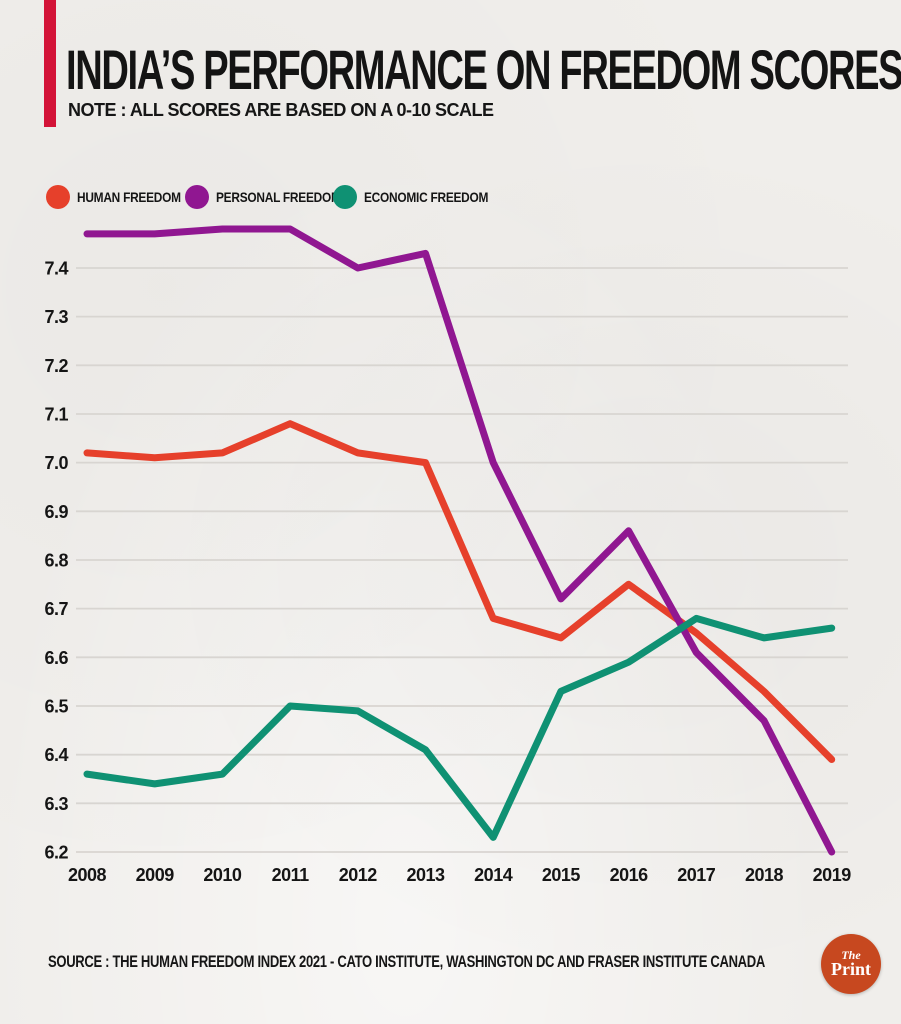 This screenshot has width=901, height=1024. Describe the element at coordinates (222, 875) in the screenshot. I see `x-tick-label: 2010` at that location.